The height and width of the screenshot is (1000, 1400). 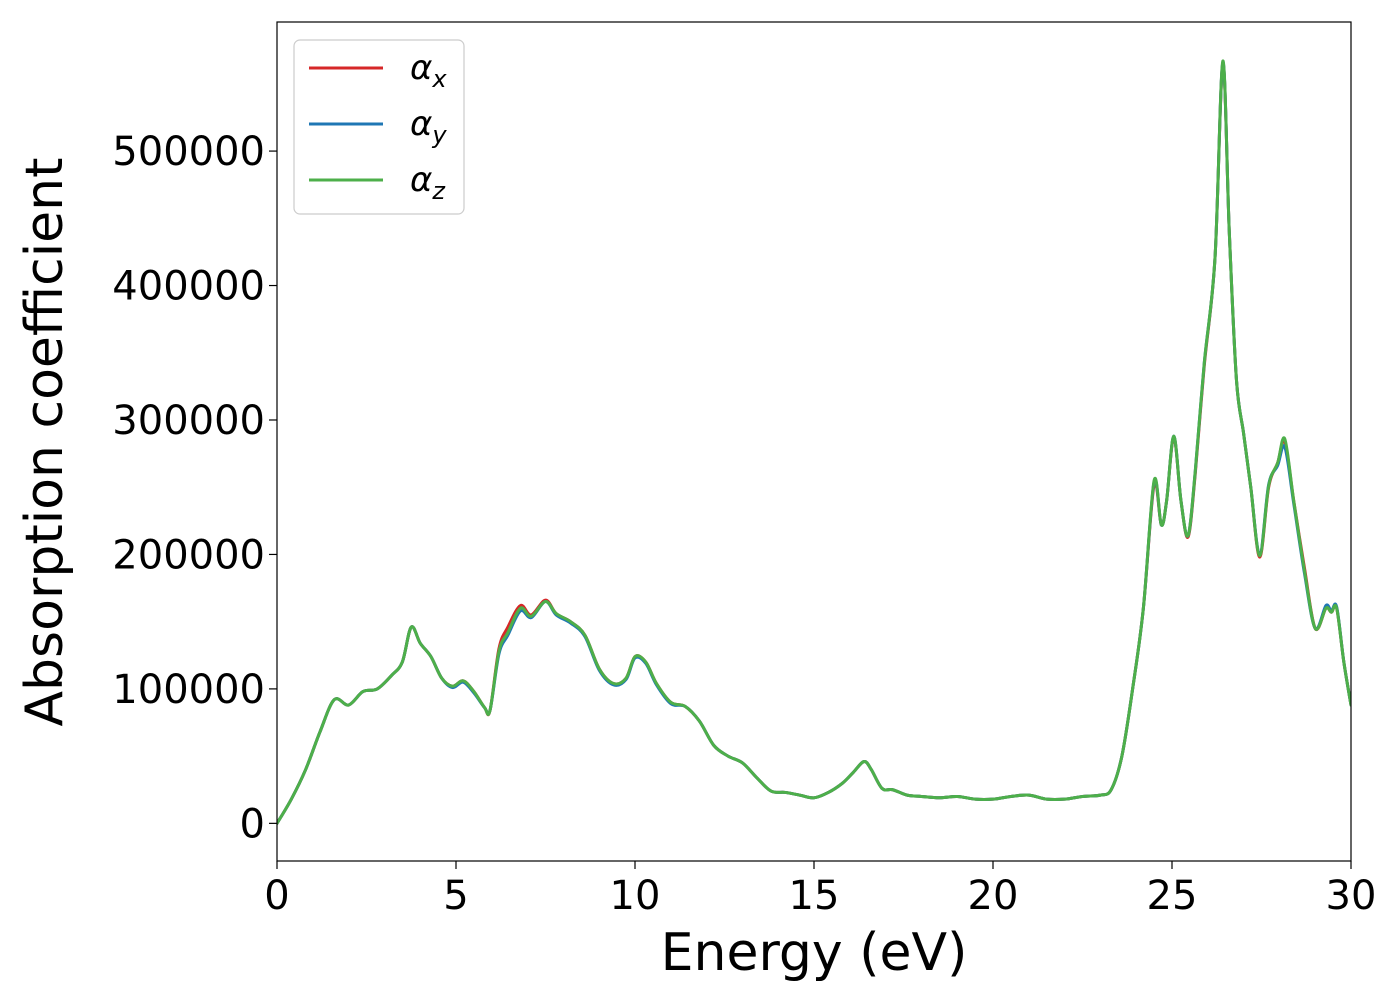 What do you see at coordinates (1351, 896) in the screenshot?
I see `x-tick-label: 30` at bounding box center [1351, 896].